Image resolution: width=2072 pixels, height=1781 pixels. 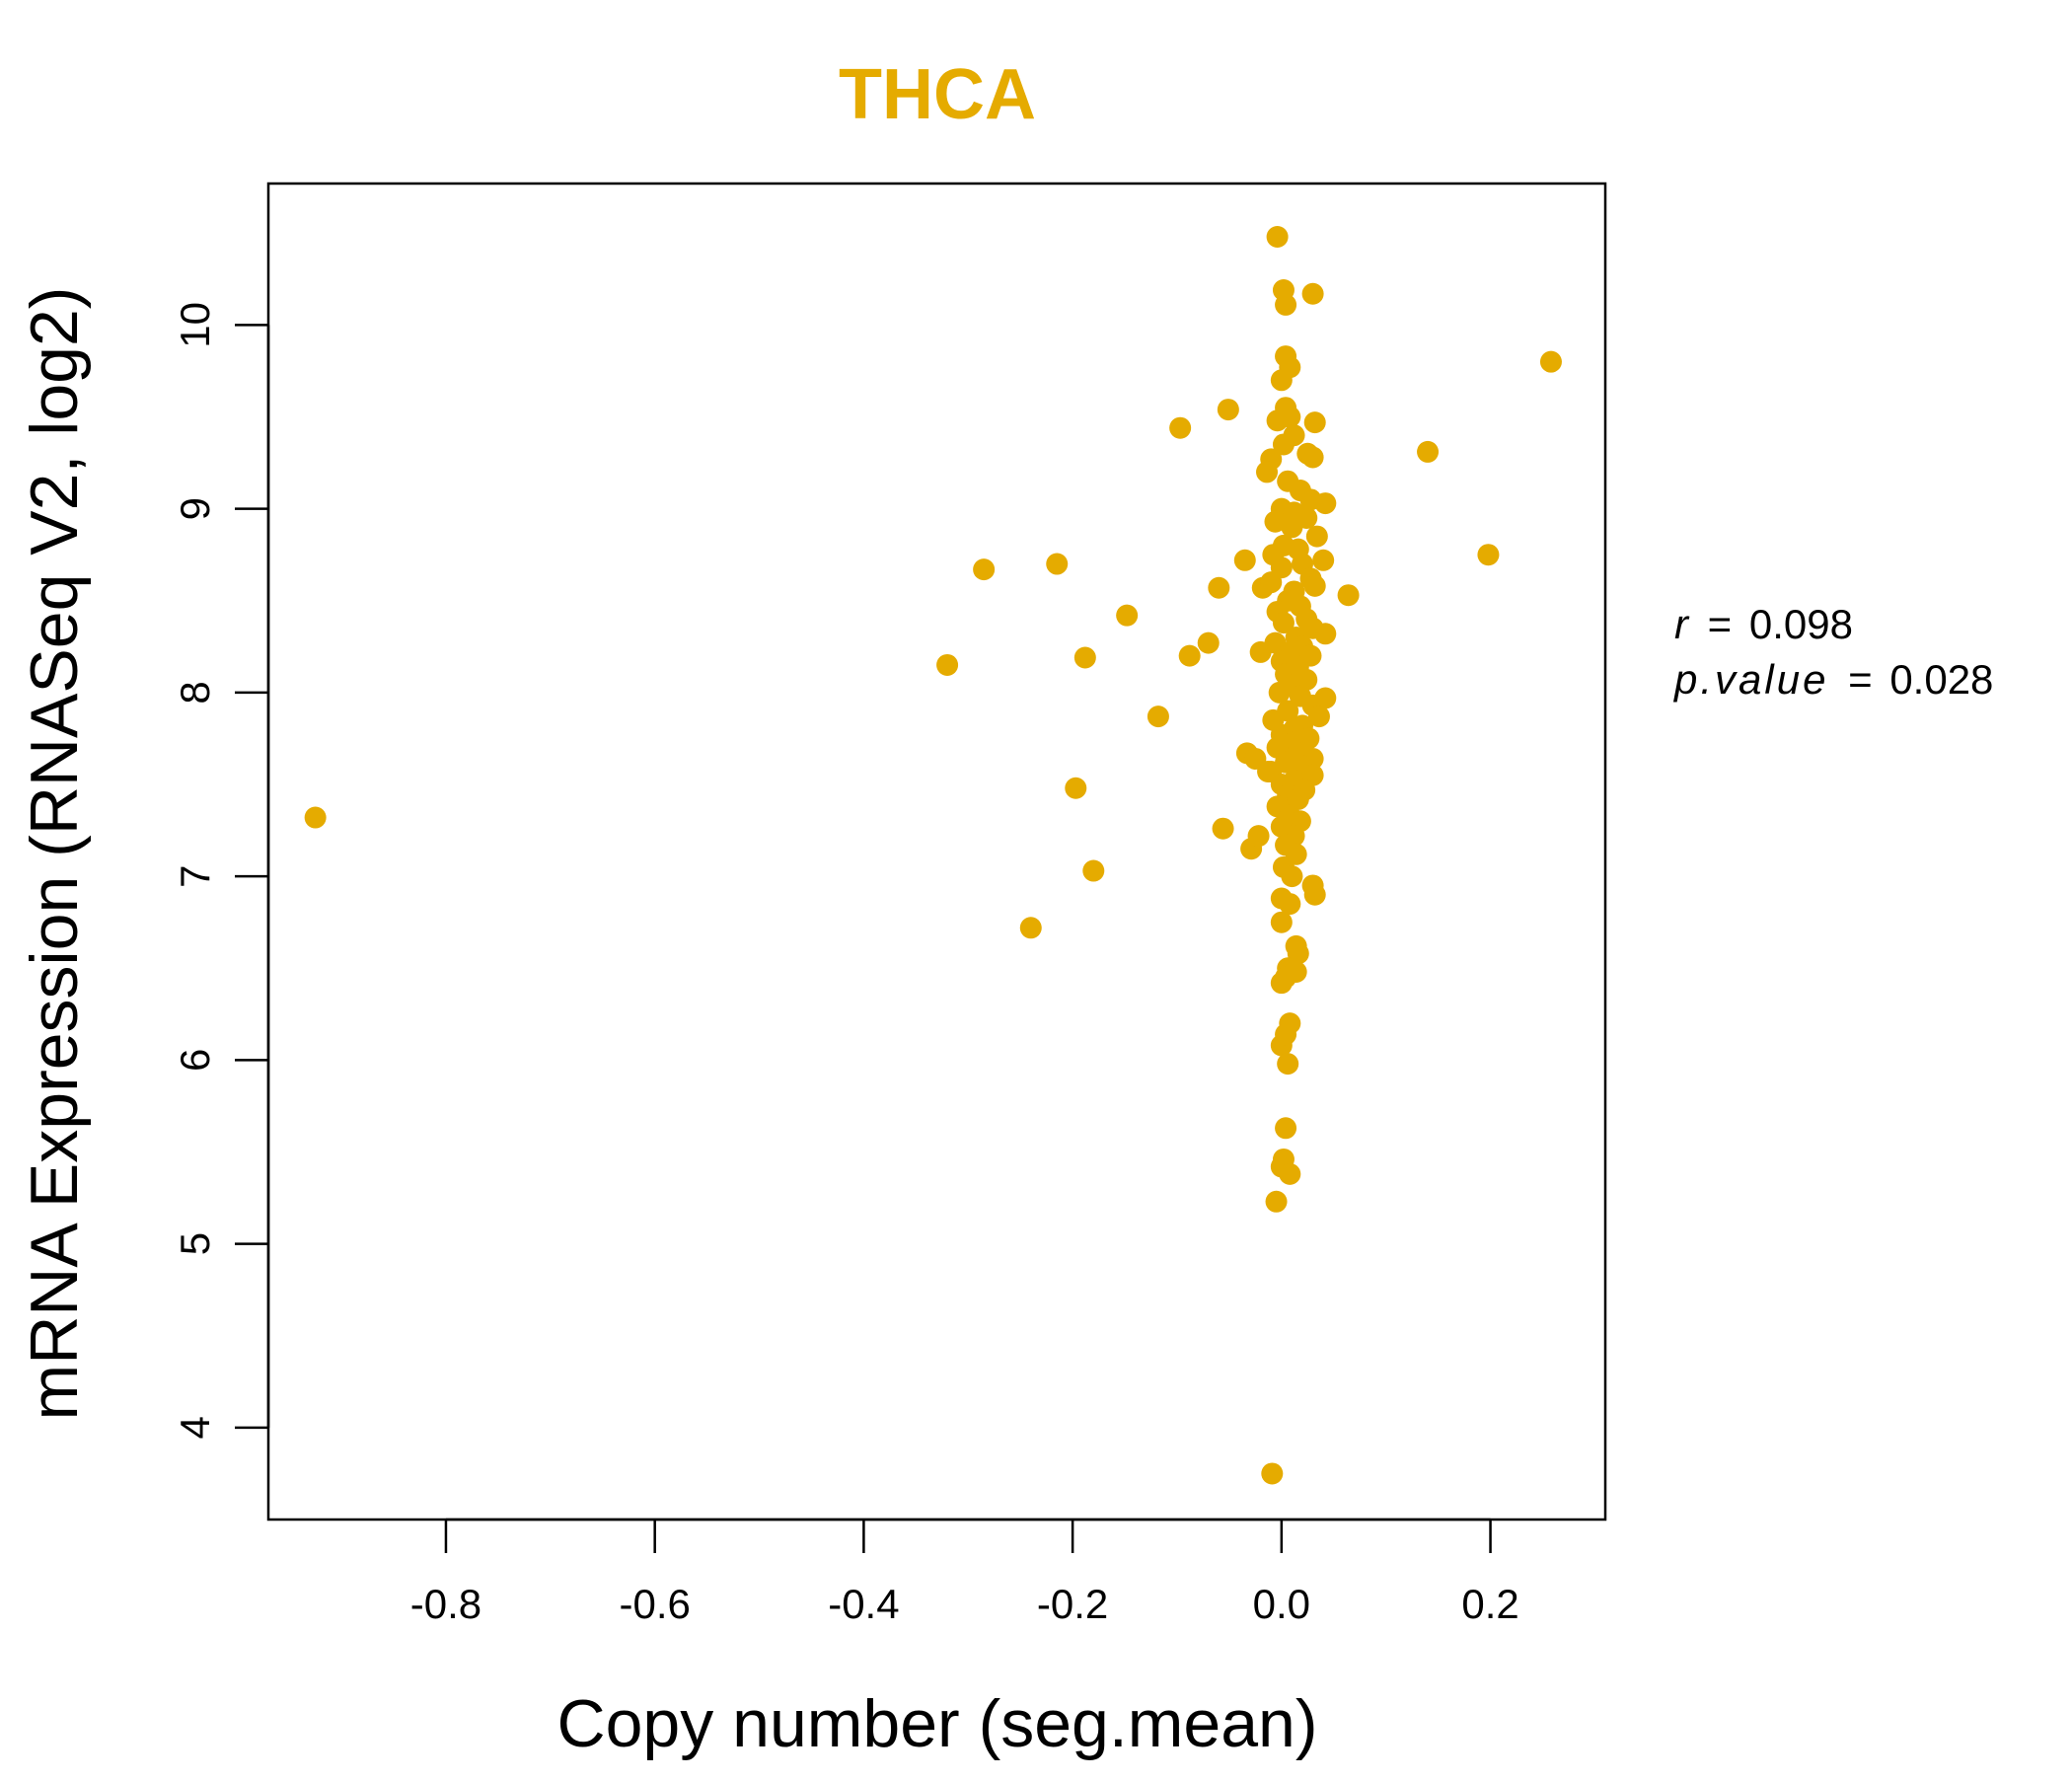 I want to click on r-label: r, so click(x=1682, y=624).